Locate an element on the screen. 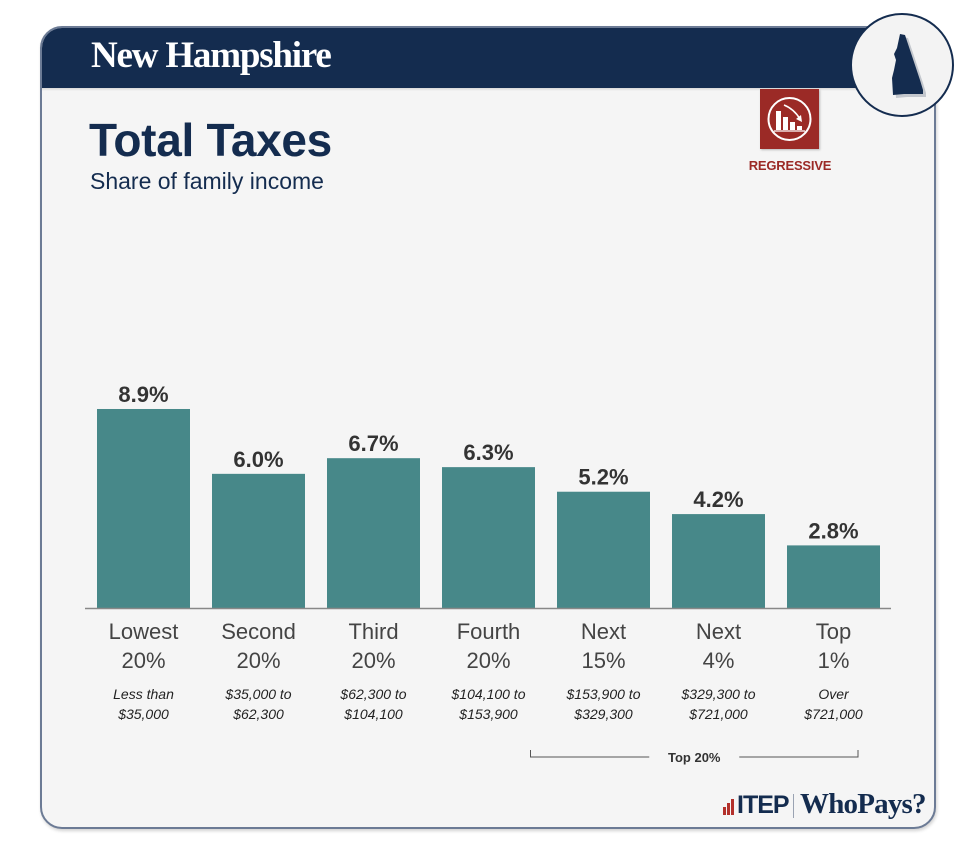 The height and width of the screenshot is (858, 975). whopays-logo: WhoPays? is located at coordinates (863, 804).